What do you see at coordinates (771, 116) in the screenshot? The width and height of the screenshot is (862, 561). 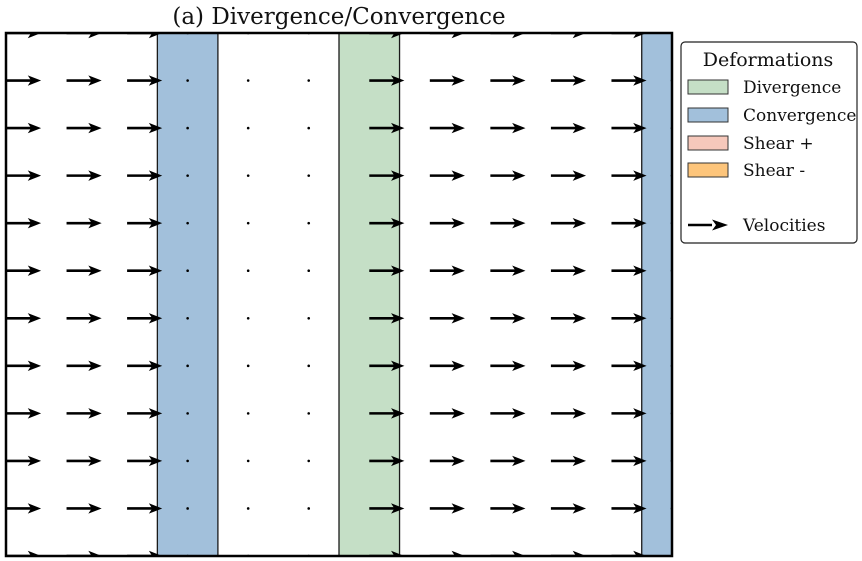 I see `legend-entry-convergence: Convergence` at bounding box center [771, 116].